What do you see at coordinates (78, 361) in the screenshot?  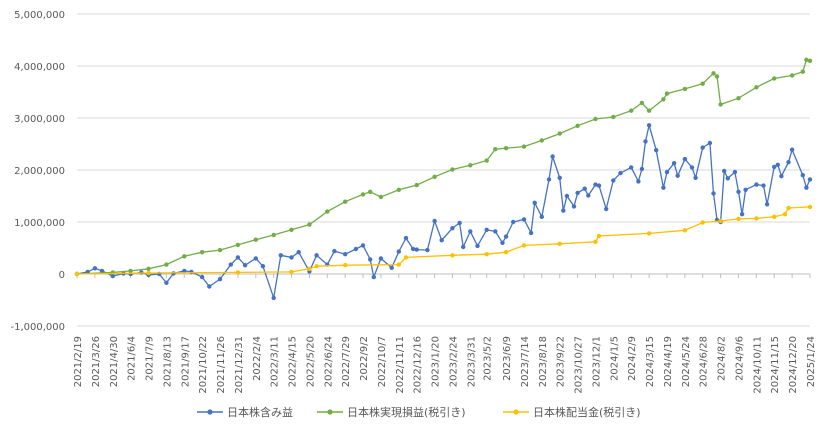 I see `x-tick-label: 2021/2/19` at bounding box center [78, 361].